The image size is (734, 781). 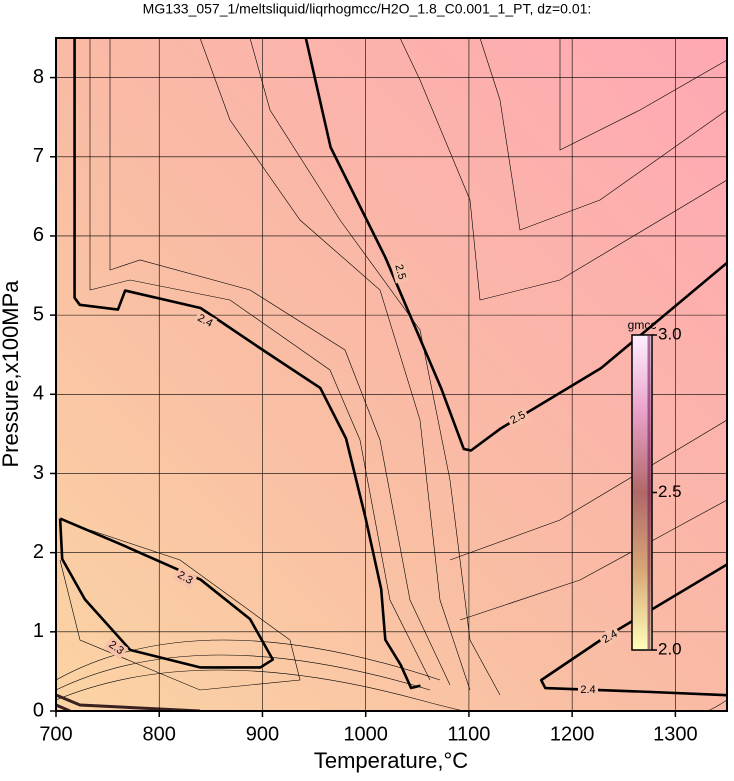 What do you see at coordinates (38, 77) in the screenshot?
I see `y-tick-label: 8` at bounding box center [38, 77].